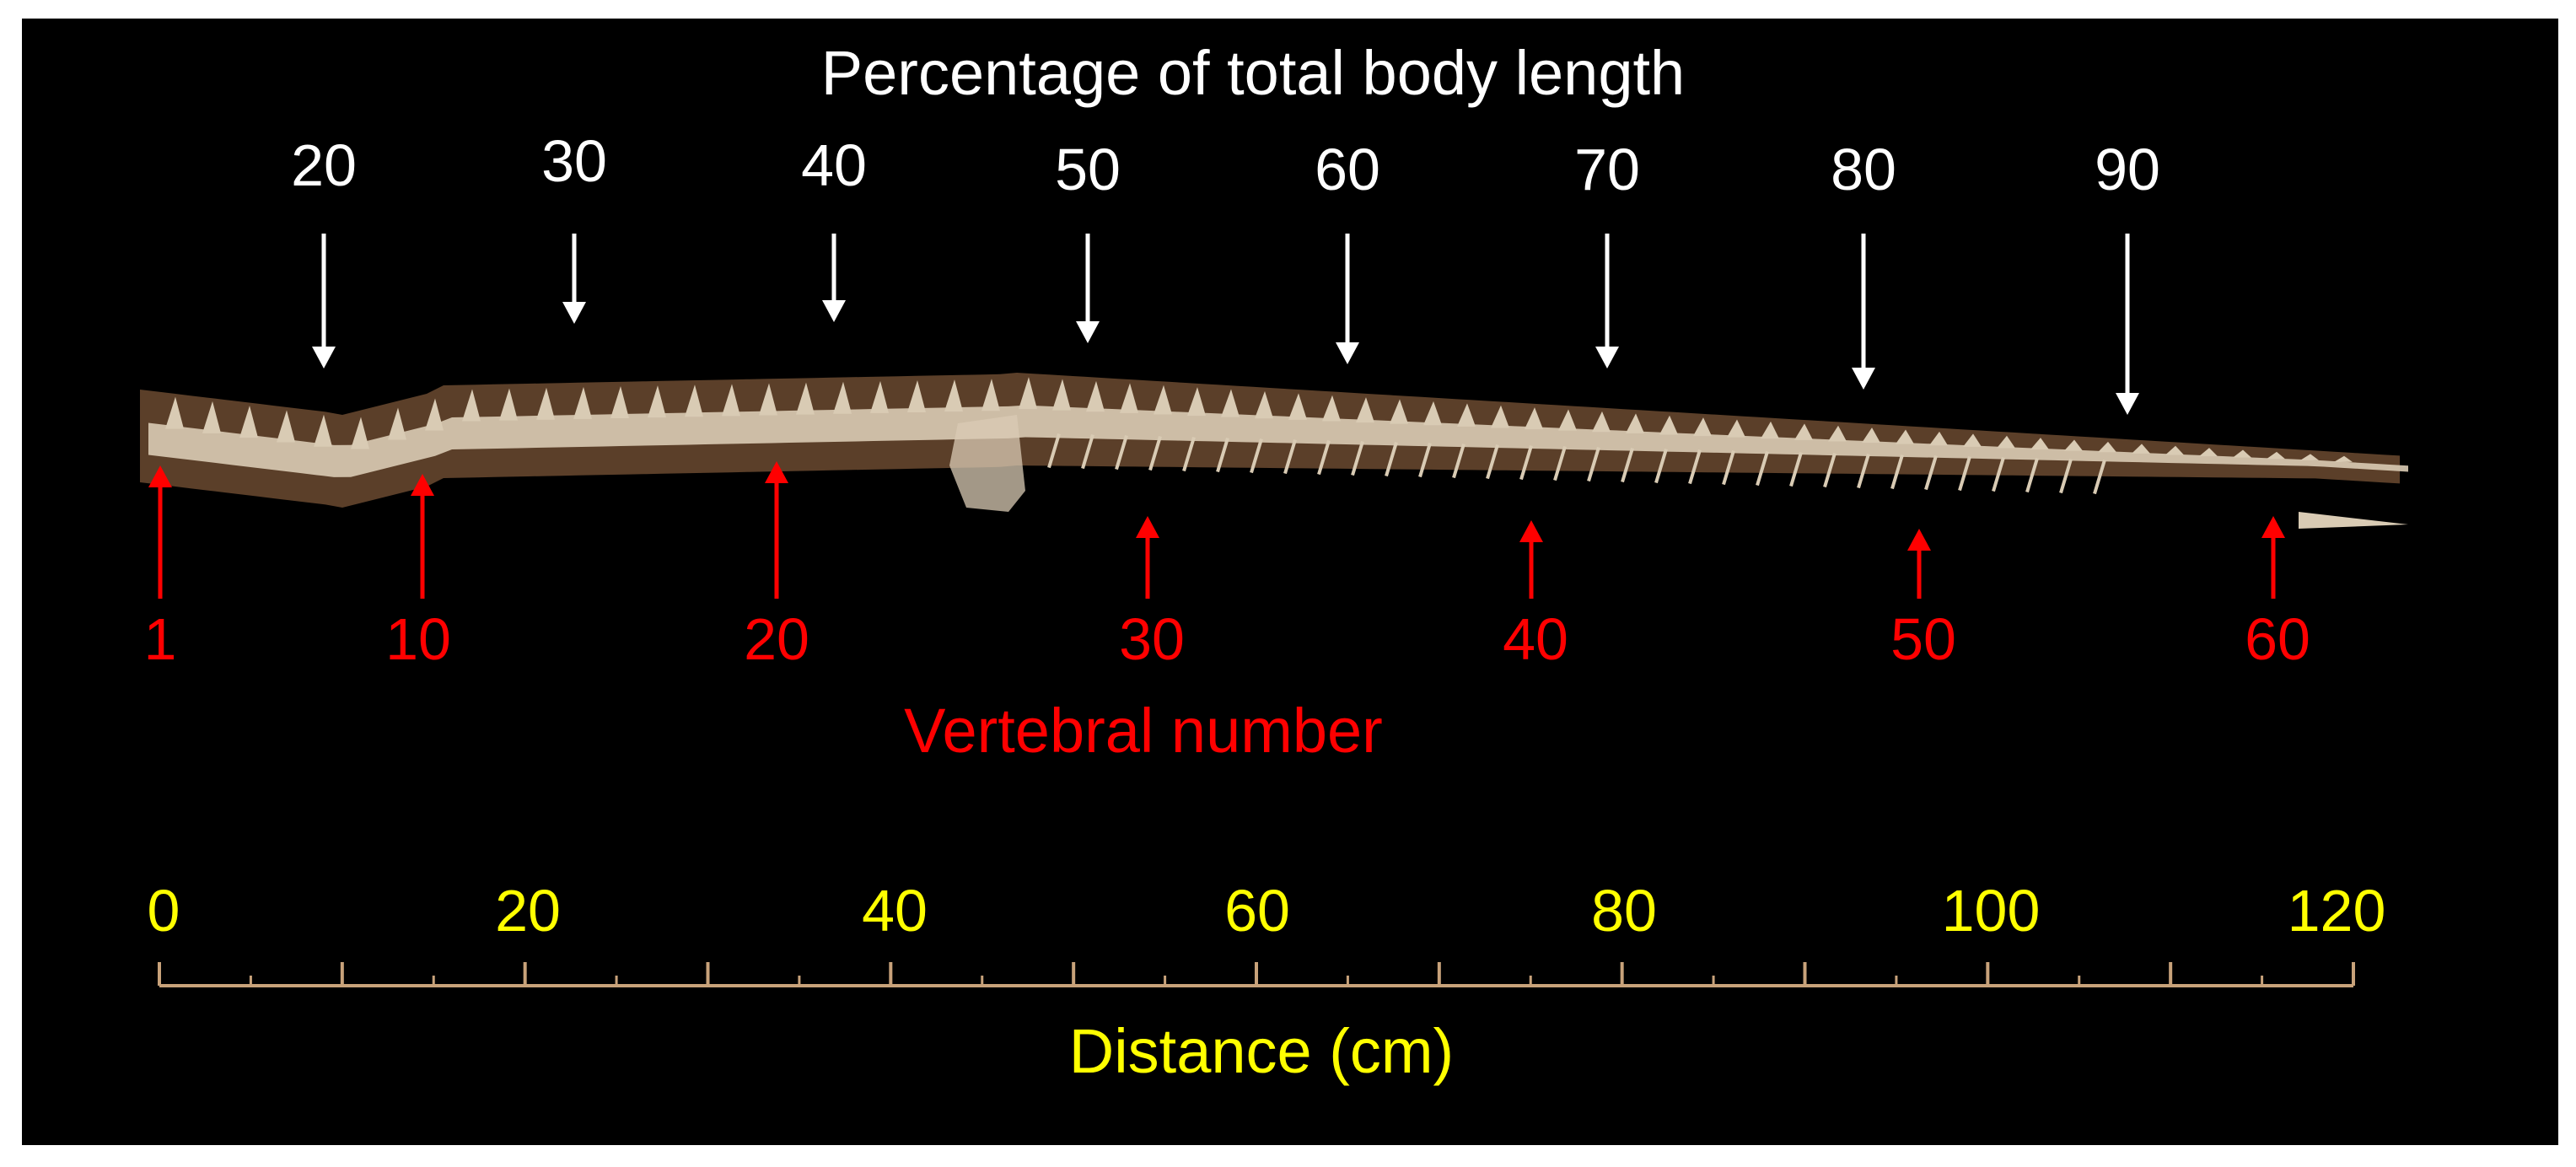  Describe the element at coordinates (987, 463) in the screenshot. I see `pelvis` at that location.